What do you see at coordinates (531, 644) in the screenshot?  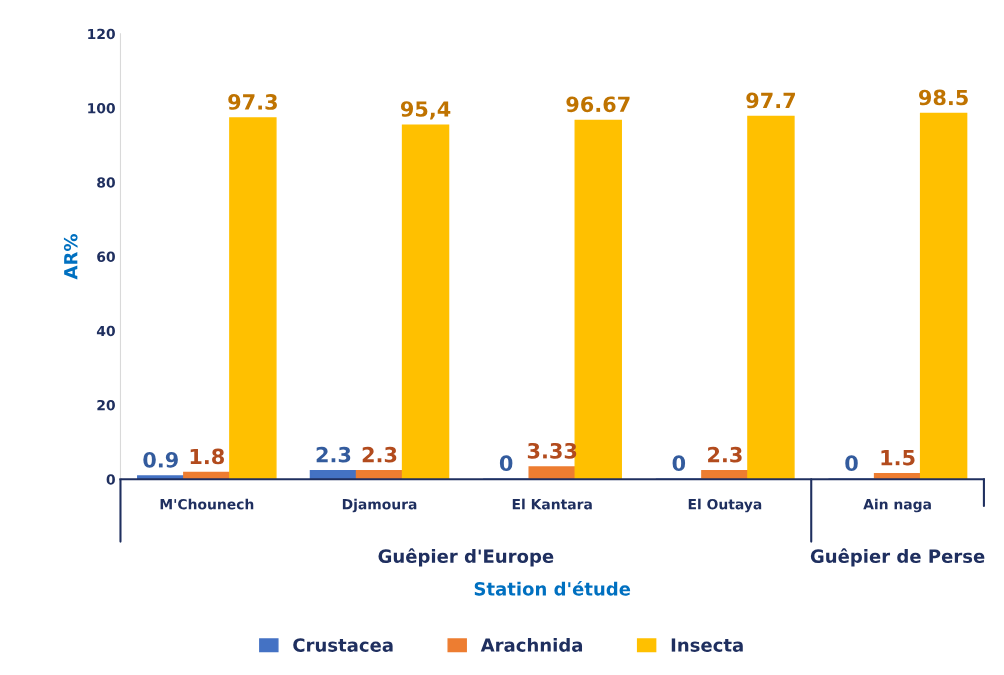 I see `legend-label: Arachnida` at bounding box center [531, 644].